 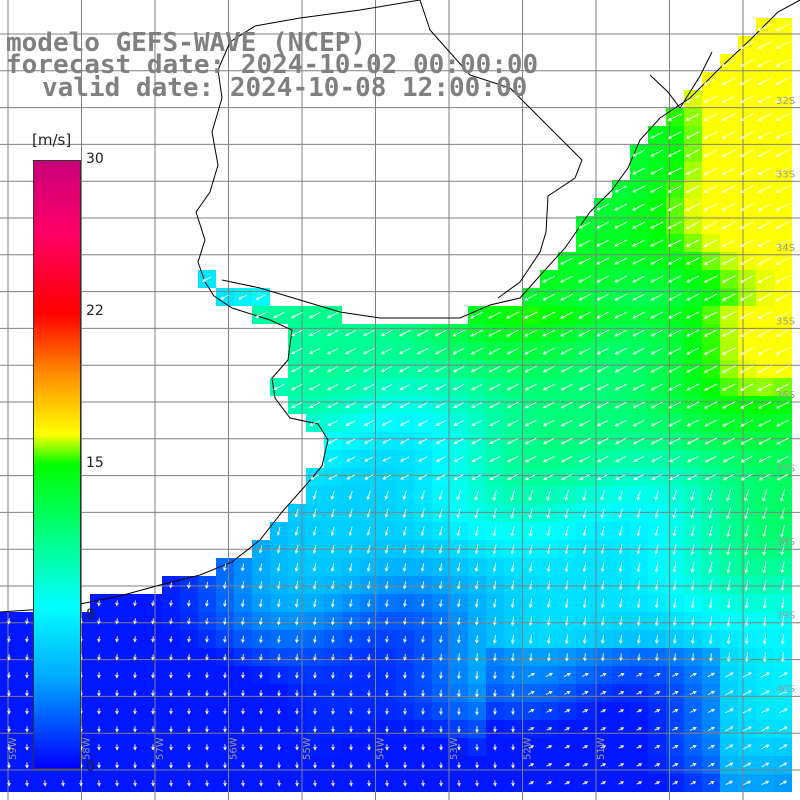 What do you see at coordinates (285, 88) in the screenshot?
I see `valid-date: valid date: 2024-10-08 12:00:00` at bounding box center [285, 88].